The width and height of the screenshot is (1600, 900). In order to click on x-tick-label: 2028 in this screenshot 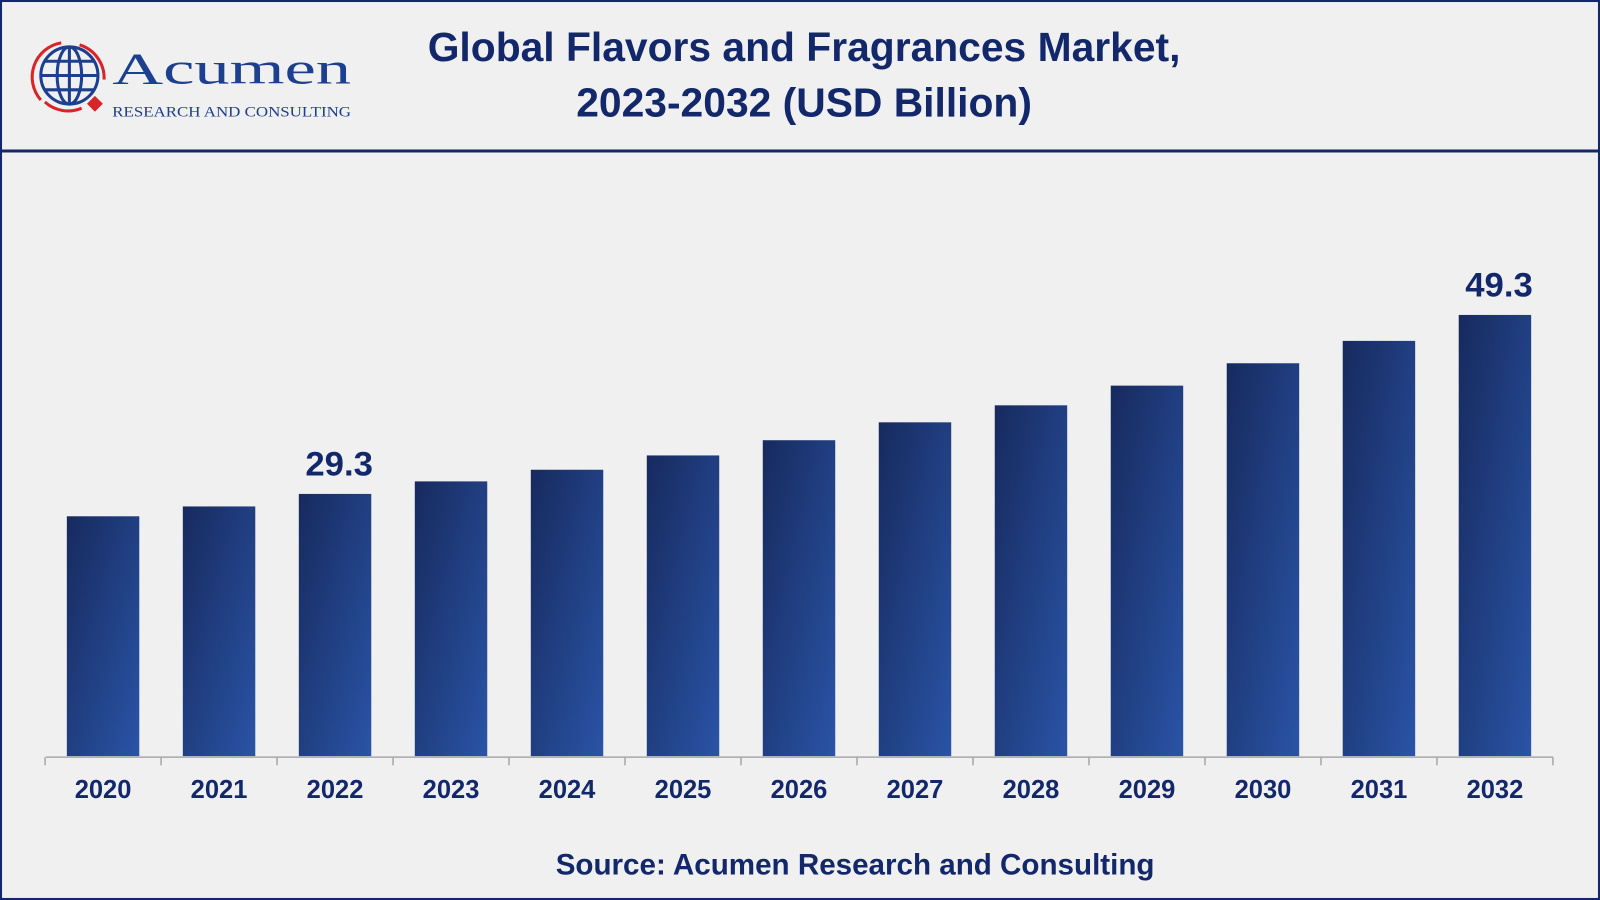, I will do `click(1031, 790)`.